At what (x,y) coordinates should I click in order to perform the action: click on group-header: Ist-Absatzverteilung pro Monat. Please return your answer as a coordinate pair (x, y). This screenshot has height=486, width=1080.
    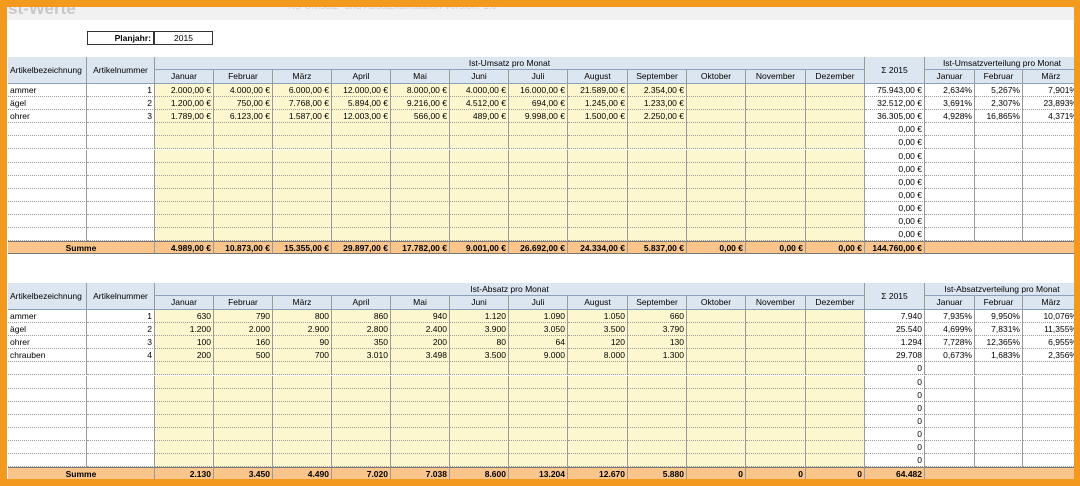
    Looking at the image, I should click on (1002, 289).